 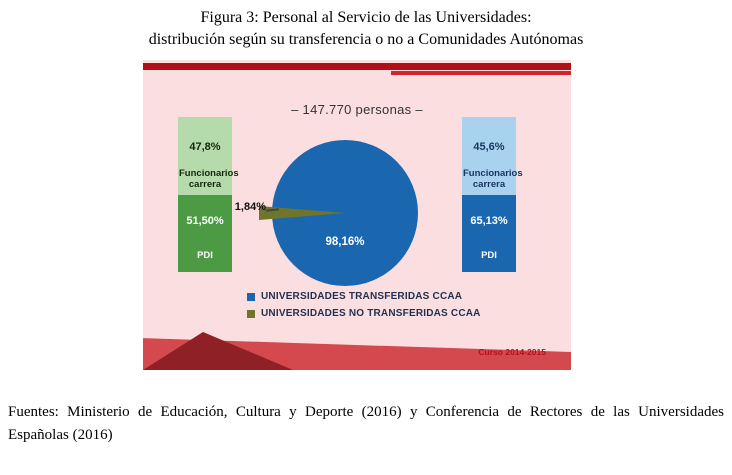 I want to click on legend-item-no-transferidas: UNIVERSIDADES NO TRANSFERIDAS CCAA, so click(x=364, y=313).